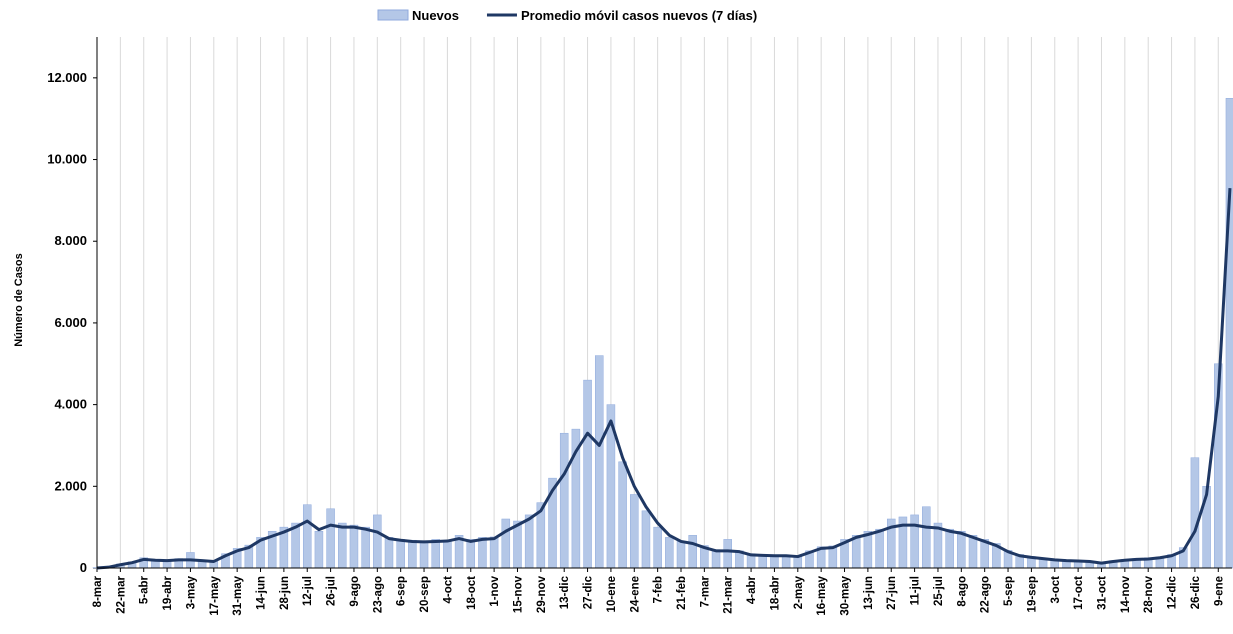 Image resolution: width=1233 pixels, height=634 pixels. What do you see at coordinates (1126, 594) in the screenshot?
I see `x-tick-label: 14-nov` at bounding box center [1126, 594].